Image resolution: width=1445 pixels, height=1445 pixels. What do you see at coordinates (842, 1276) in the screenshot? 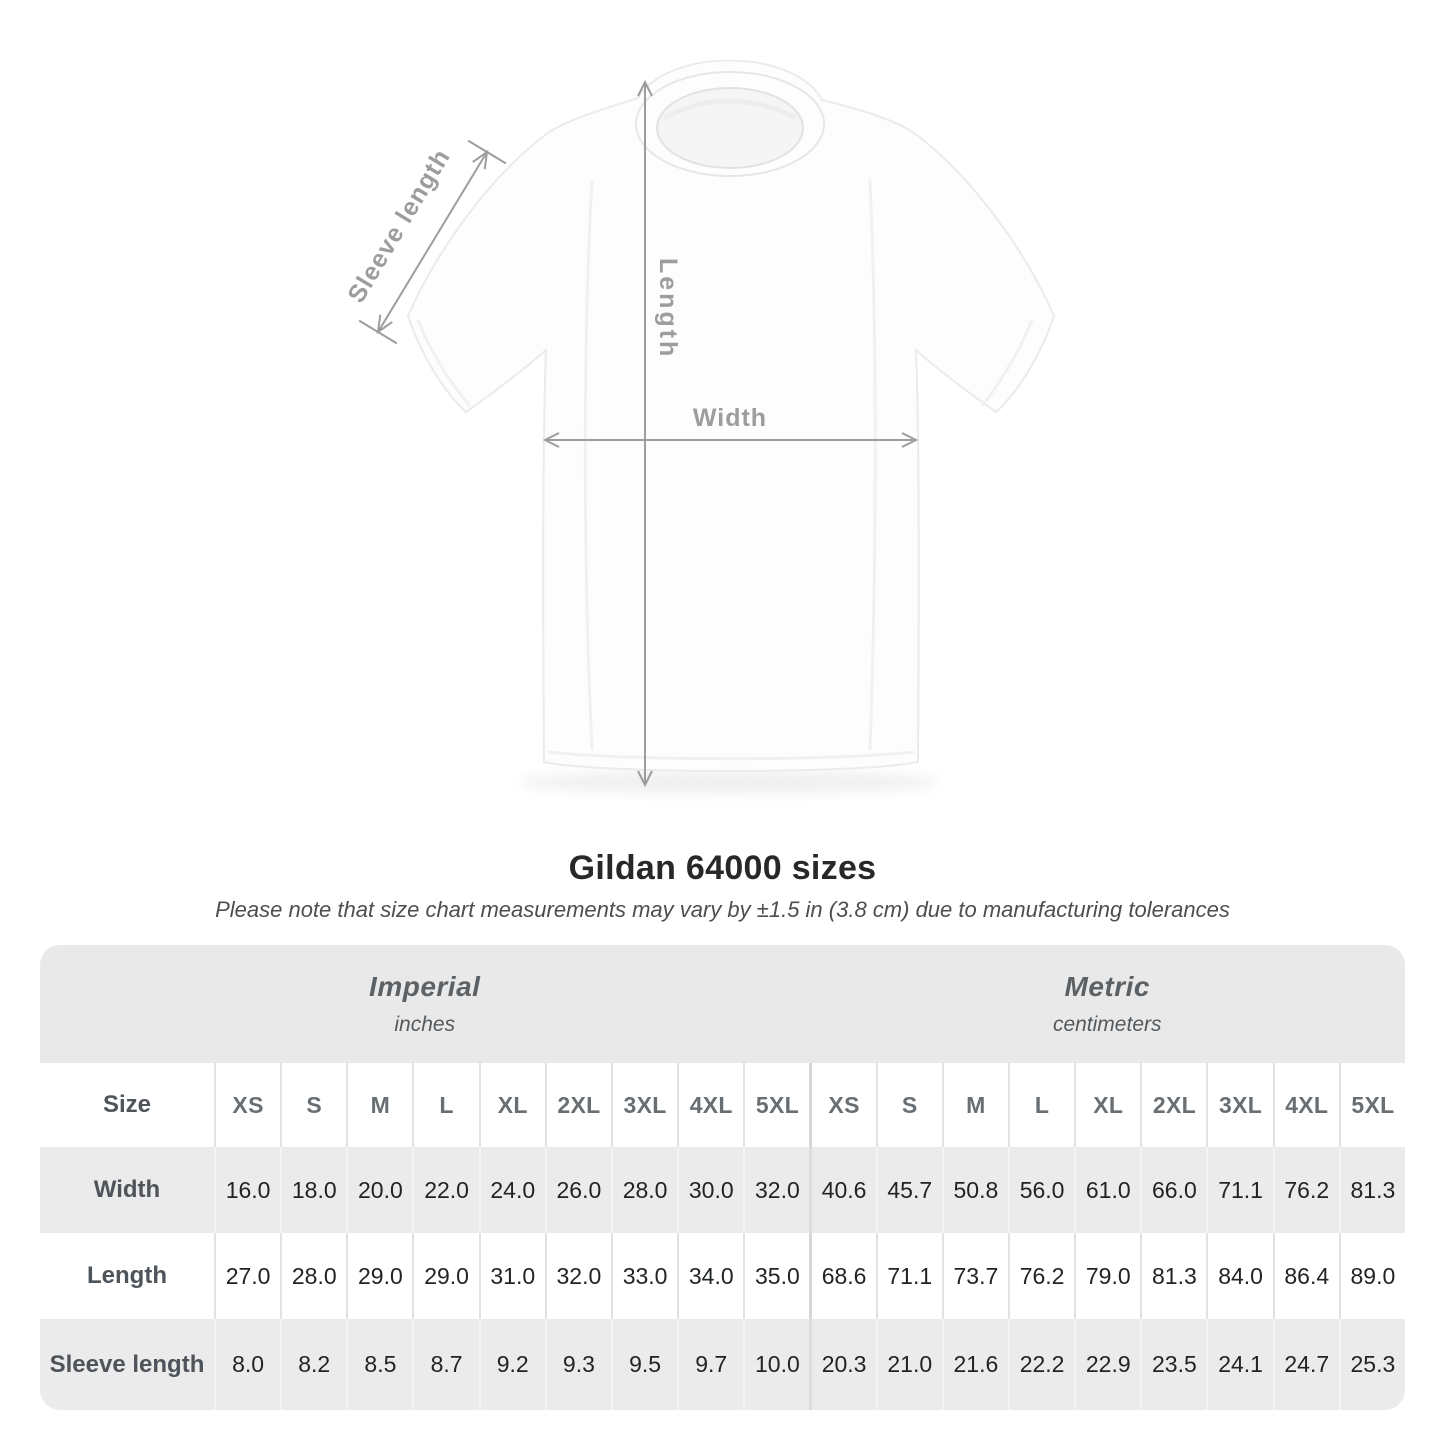
I see `metric-length-xs: 68.6` at bounding box center [842, 1276].